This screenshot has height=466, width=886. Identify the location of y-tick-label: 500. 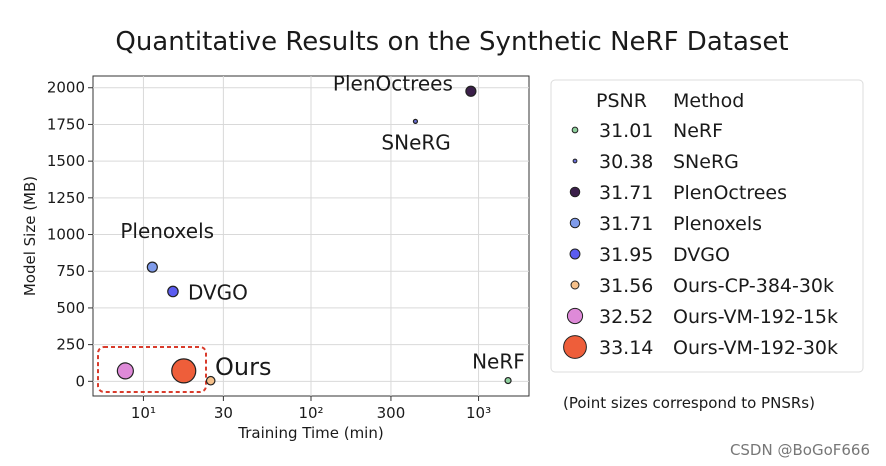
(70, 308).